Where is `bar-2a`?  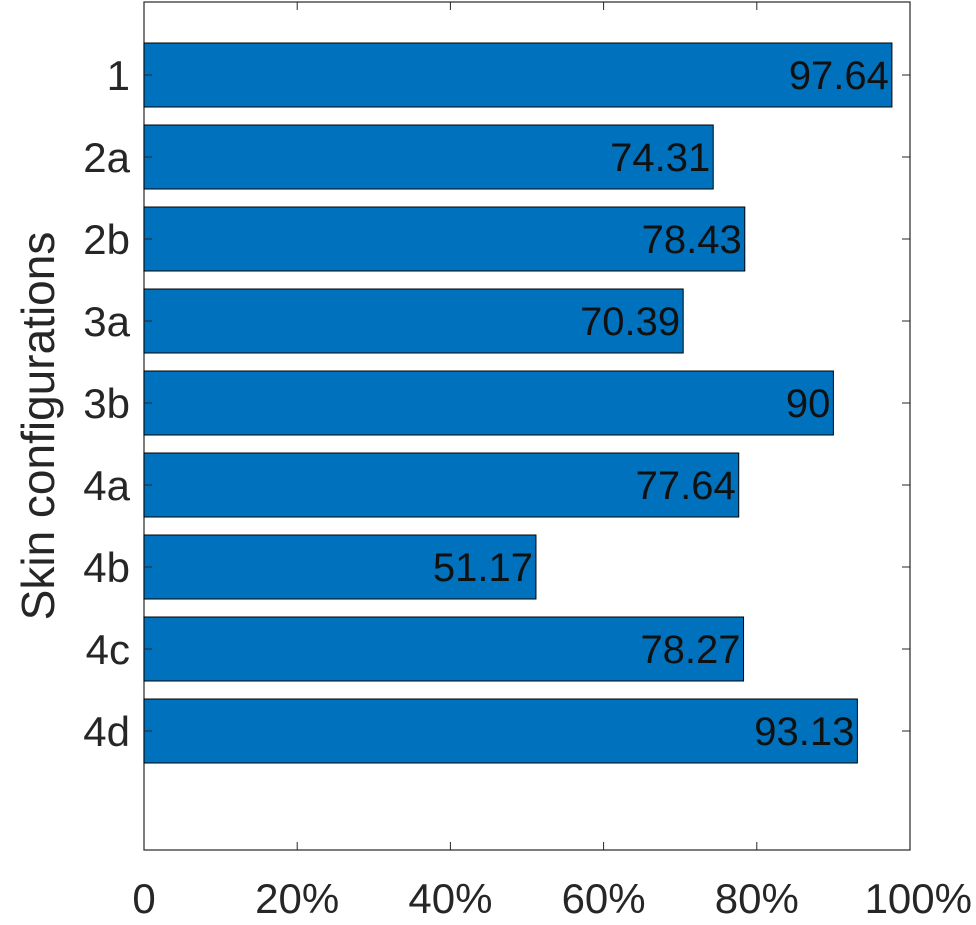
bar-2a is located at coordinates (428, 157).